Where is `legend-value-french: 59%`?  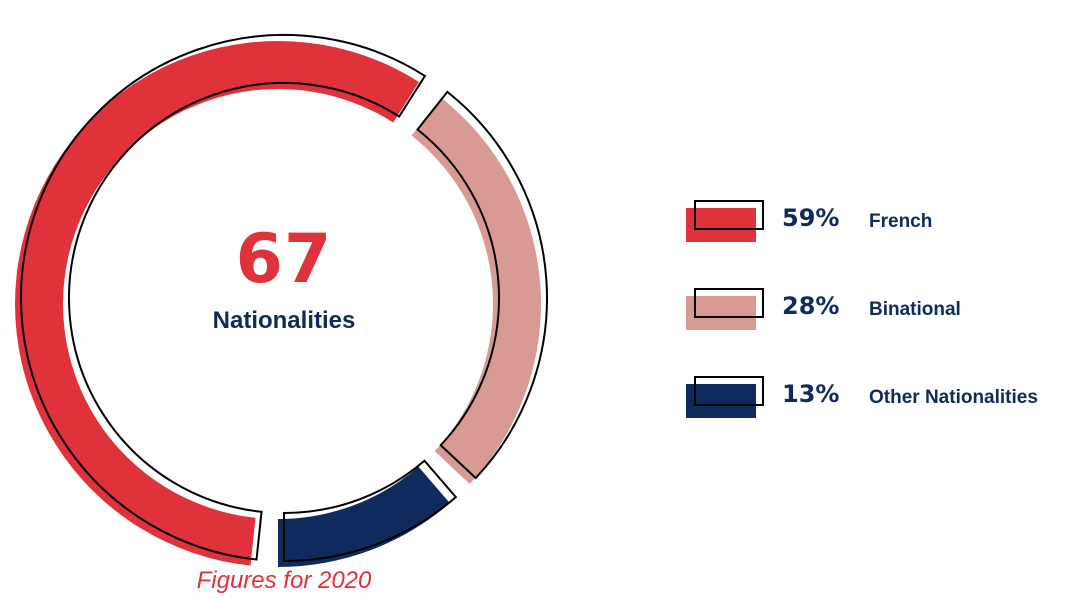
legend-value-french: 59% is located at coordinates (811, 218).